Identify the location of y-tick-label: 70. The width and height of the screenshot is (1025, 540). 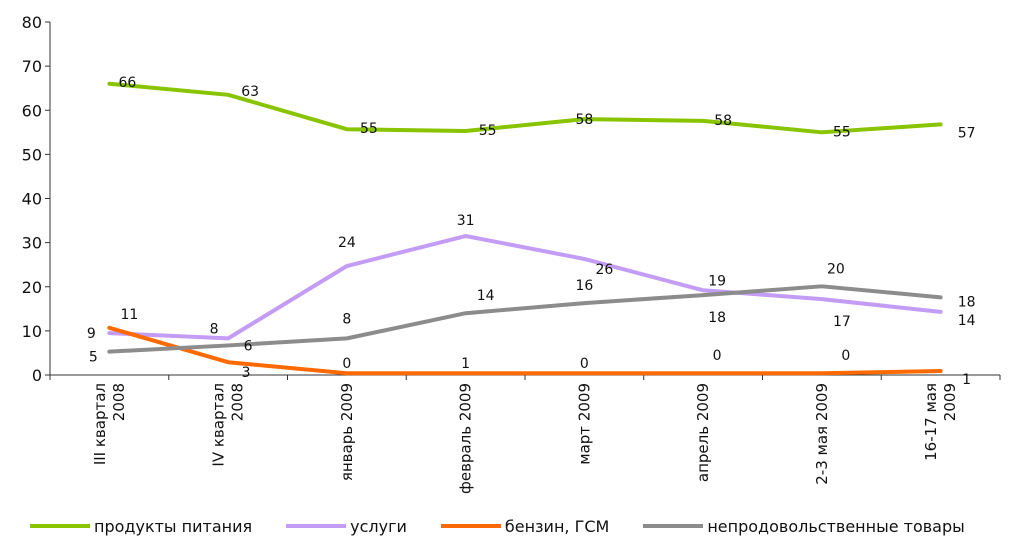
(32, 66).